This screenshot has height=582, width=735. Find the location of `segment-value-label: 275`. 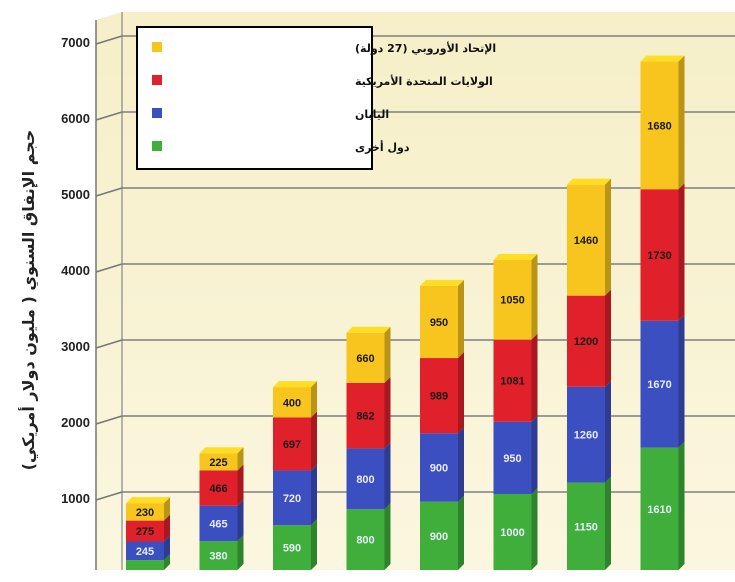

segment-value-label: 275 is located at coordinates (145, 532).